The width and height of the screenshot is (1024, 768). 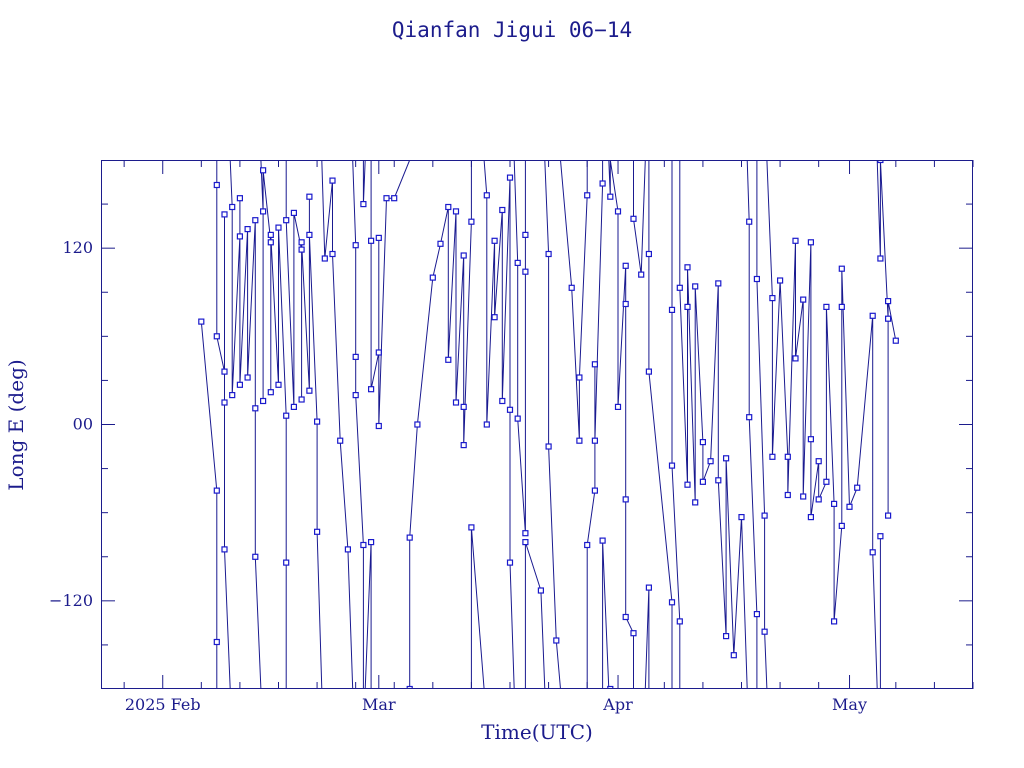 What do you see at coordinates (537, 732) in the screenshot?
I see `x-axis-label: Time(UTC)` at bounding box center [537, 732].